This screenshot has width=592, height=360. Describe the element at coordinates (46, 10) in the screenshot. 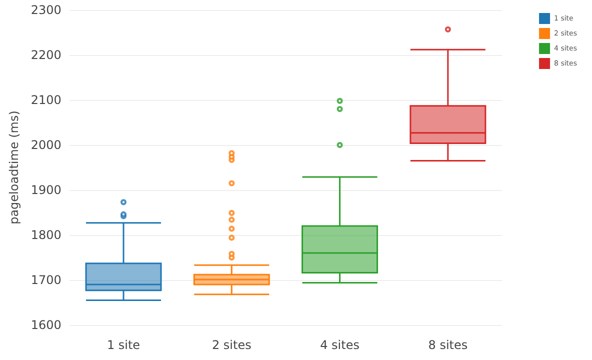

I see `y-tick-label: 2300` at that location.